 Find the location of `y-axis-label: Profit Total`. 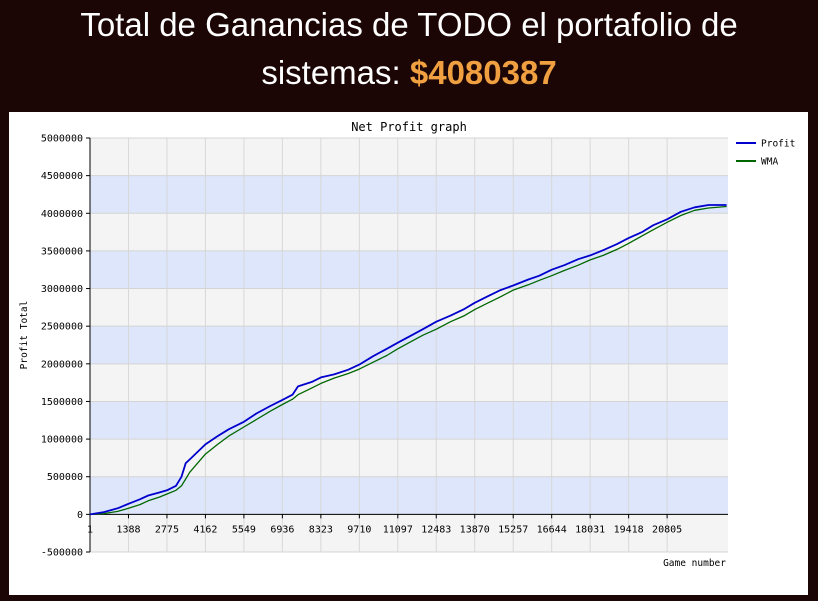

y-axis-label: Profit Total is located at coordinates (24, 335).